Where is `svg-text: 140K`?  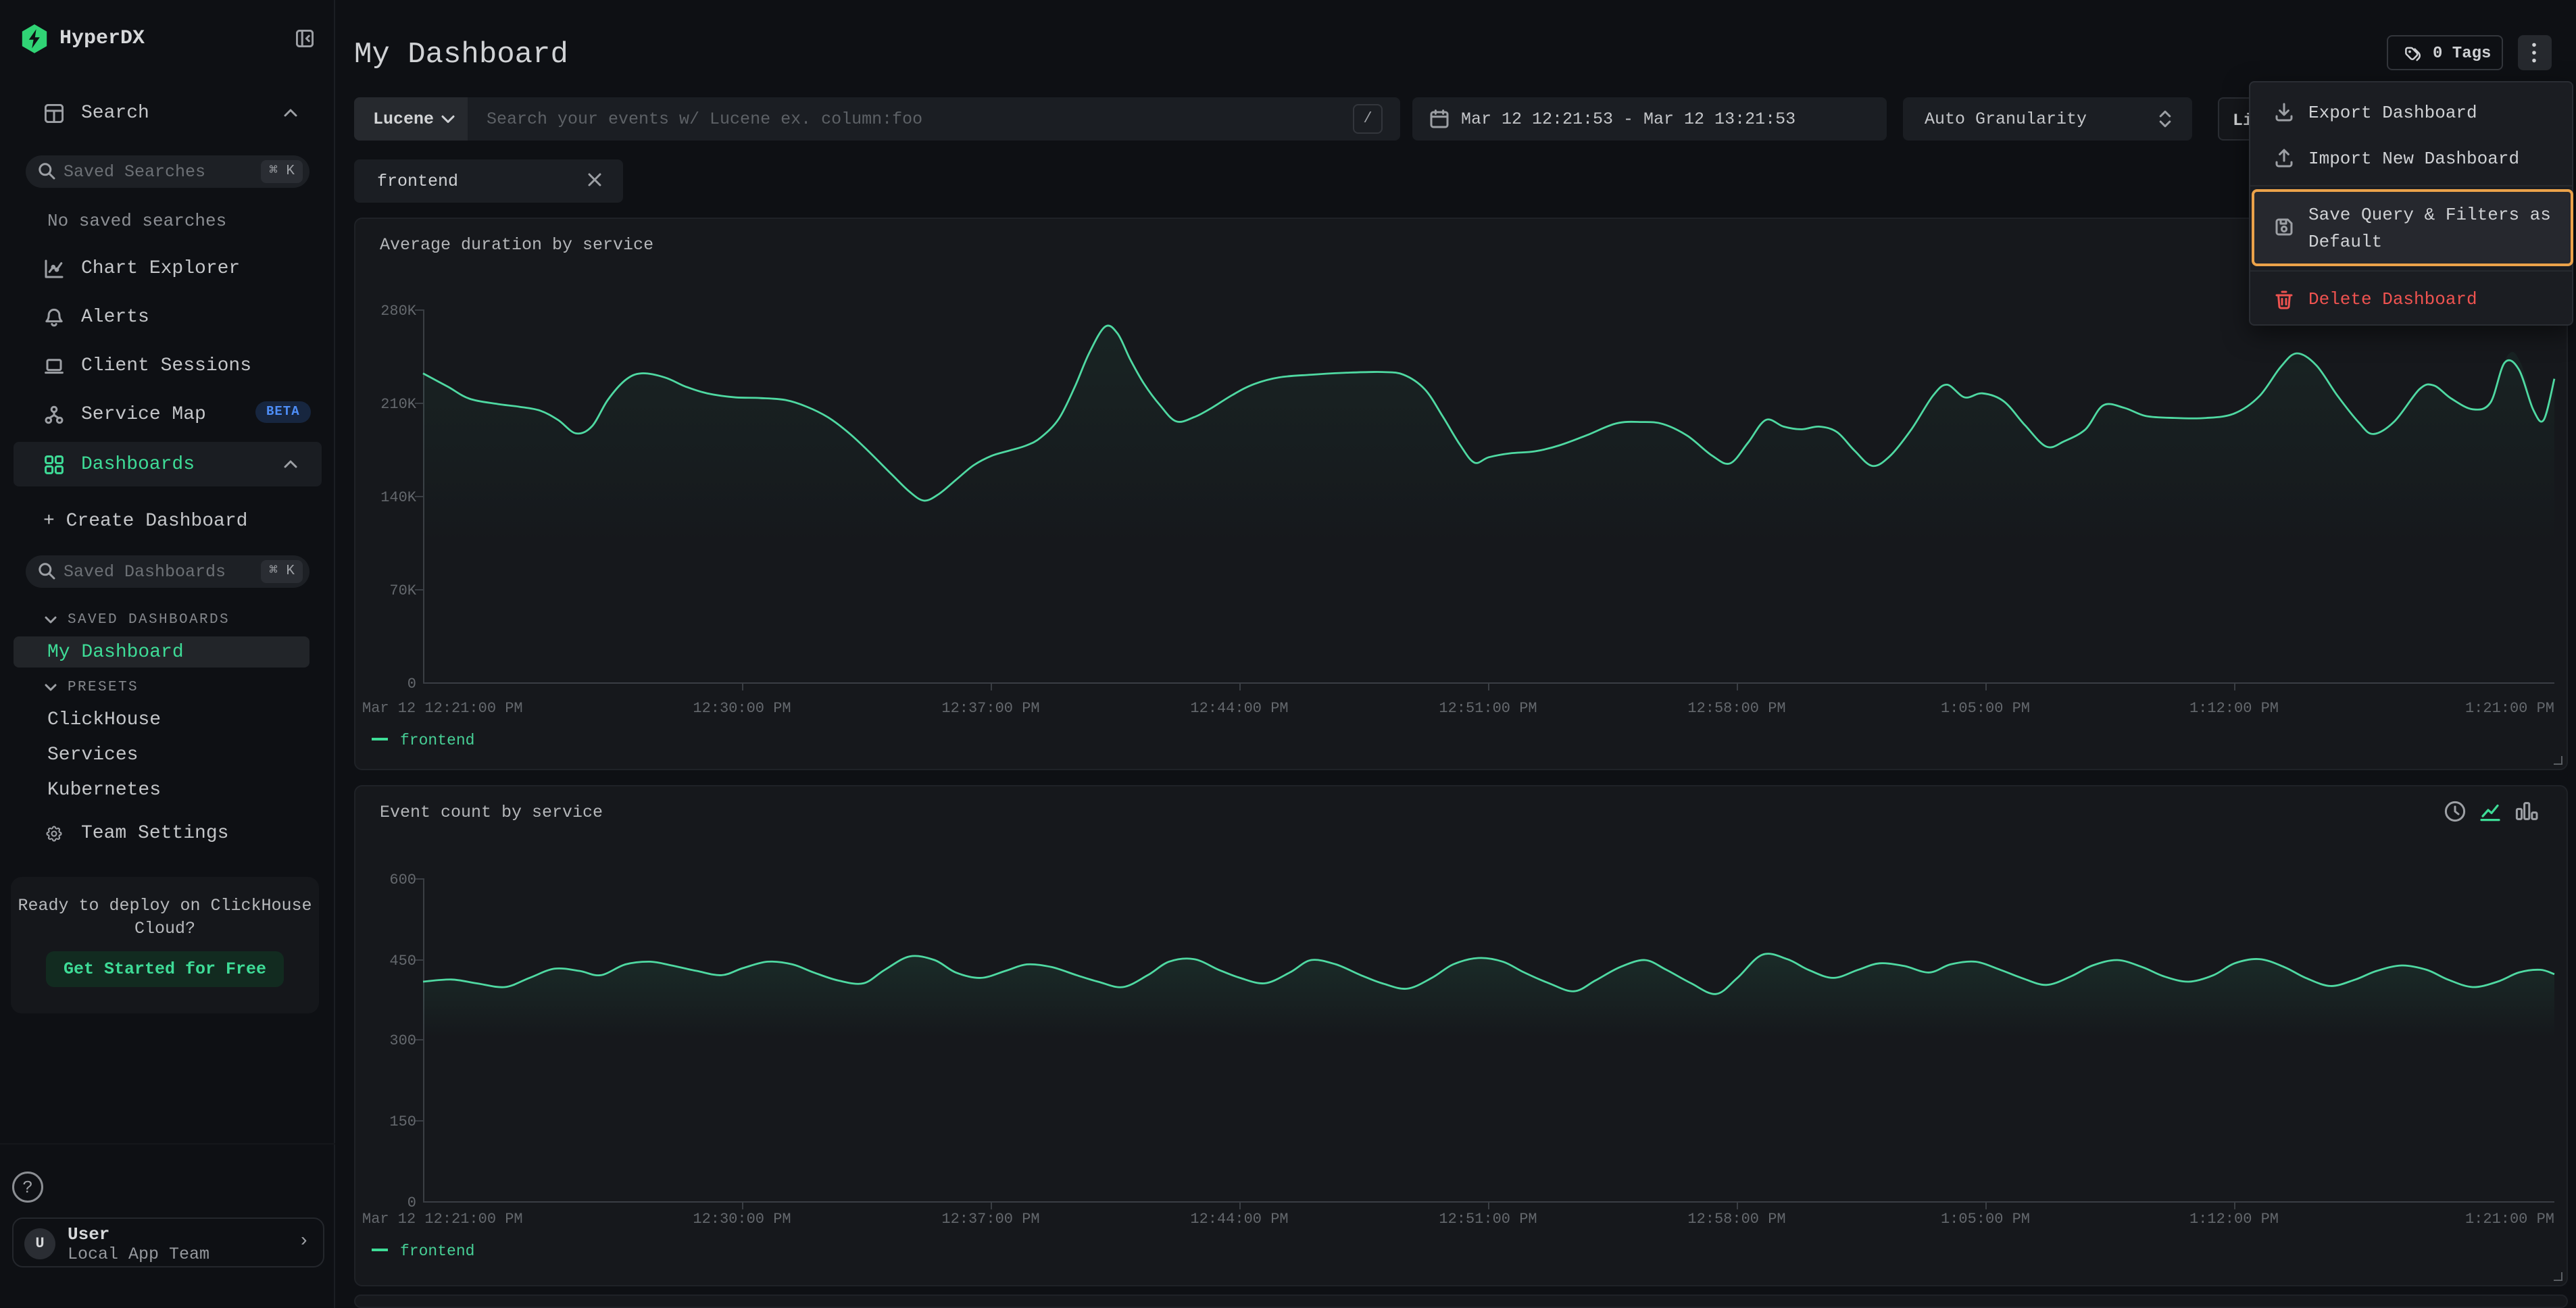 svg-text: 140K is located at coordinates (399, 497).